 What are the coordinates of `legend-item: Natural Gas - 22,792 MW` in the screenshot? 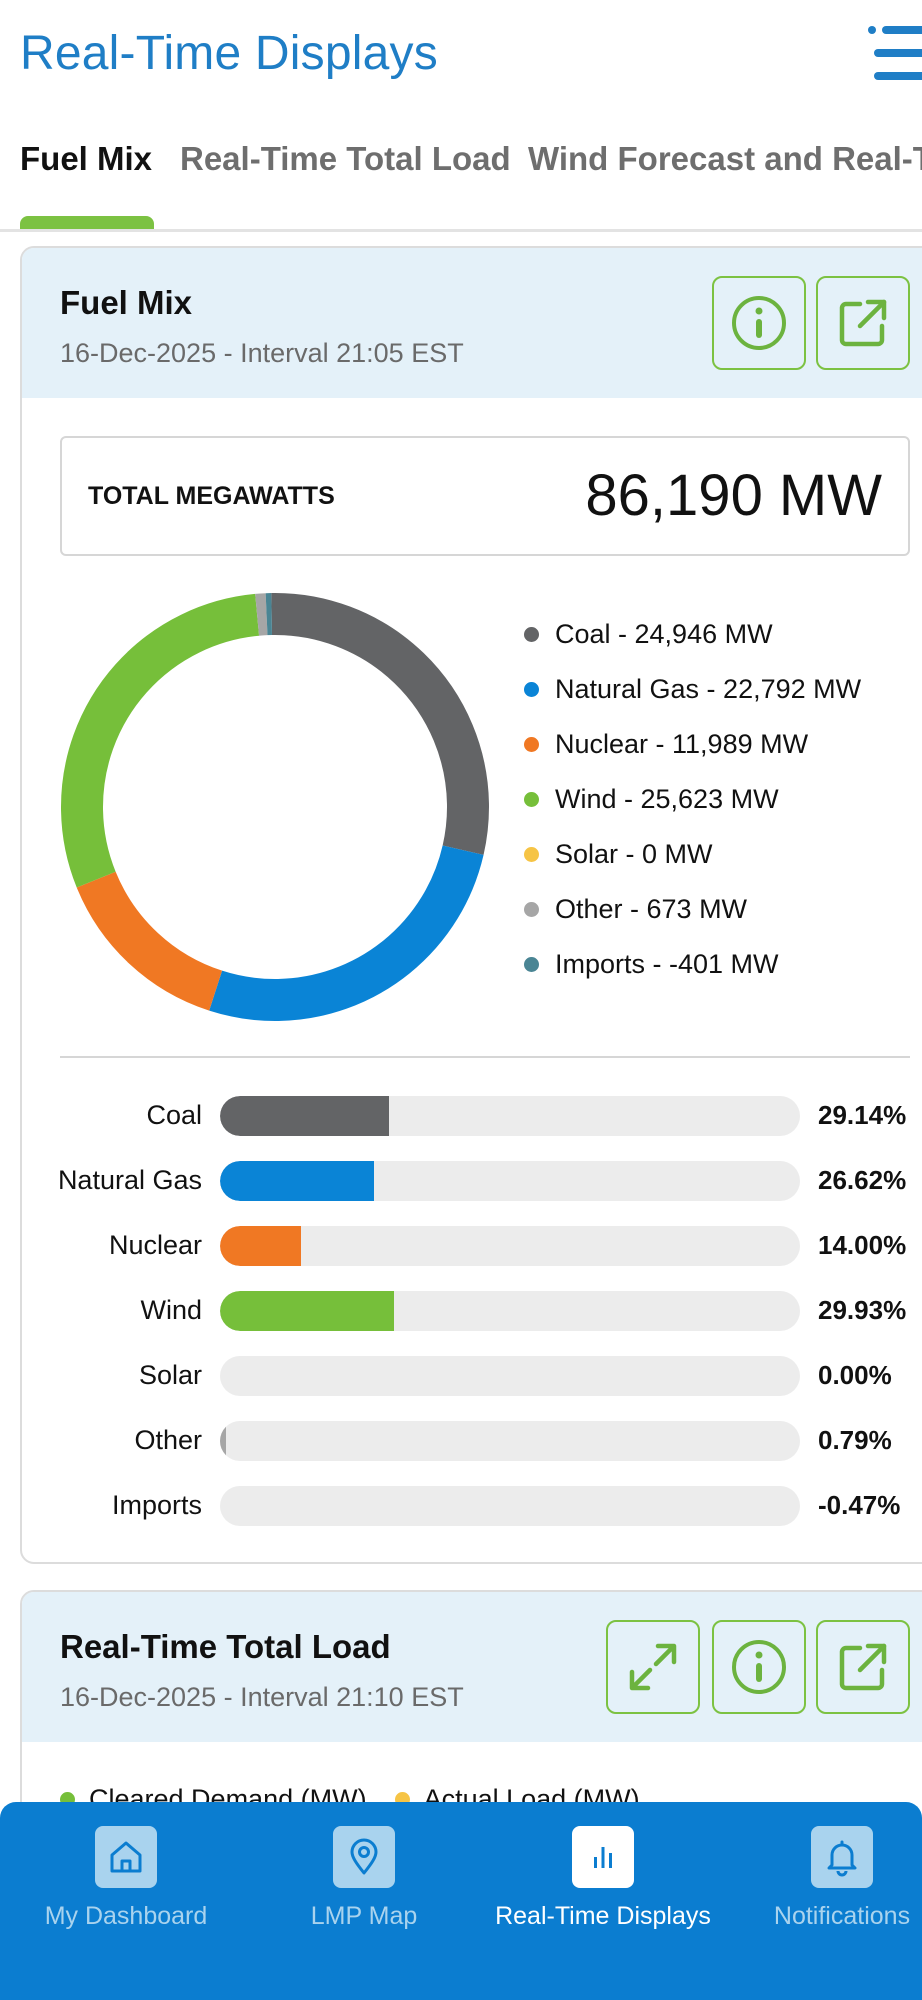 It's located at (692, 689).